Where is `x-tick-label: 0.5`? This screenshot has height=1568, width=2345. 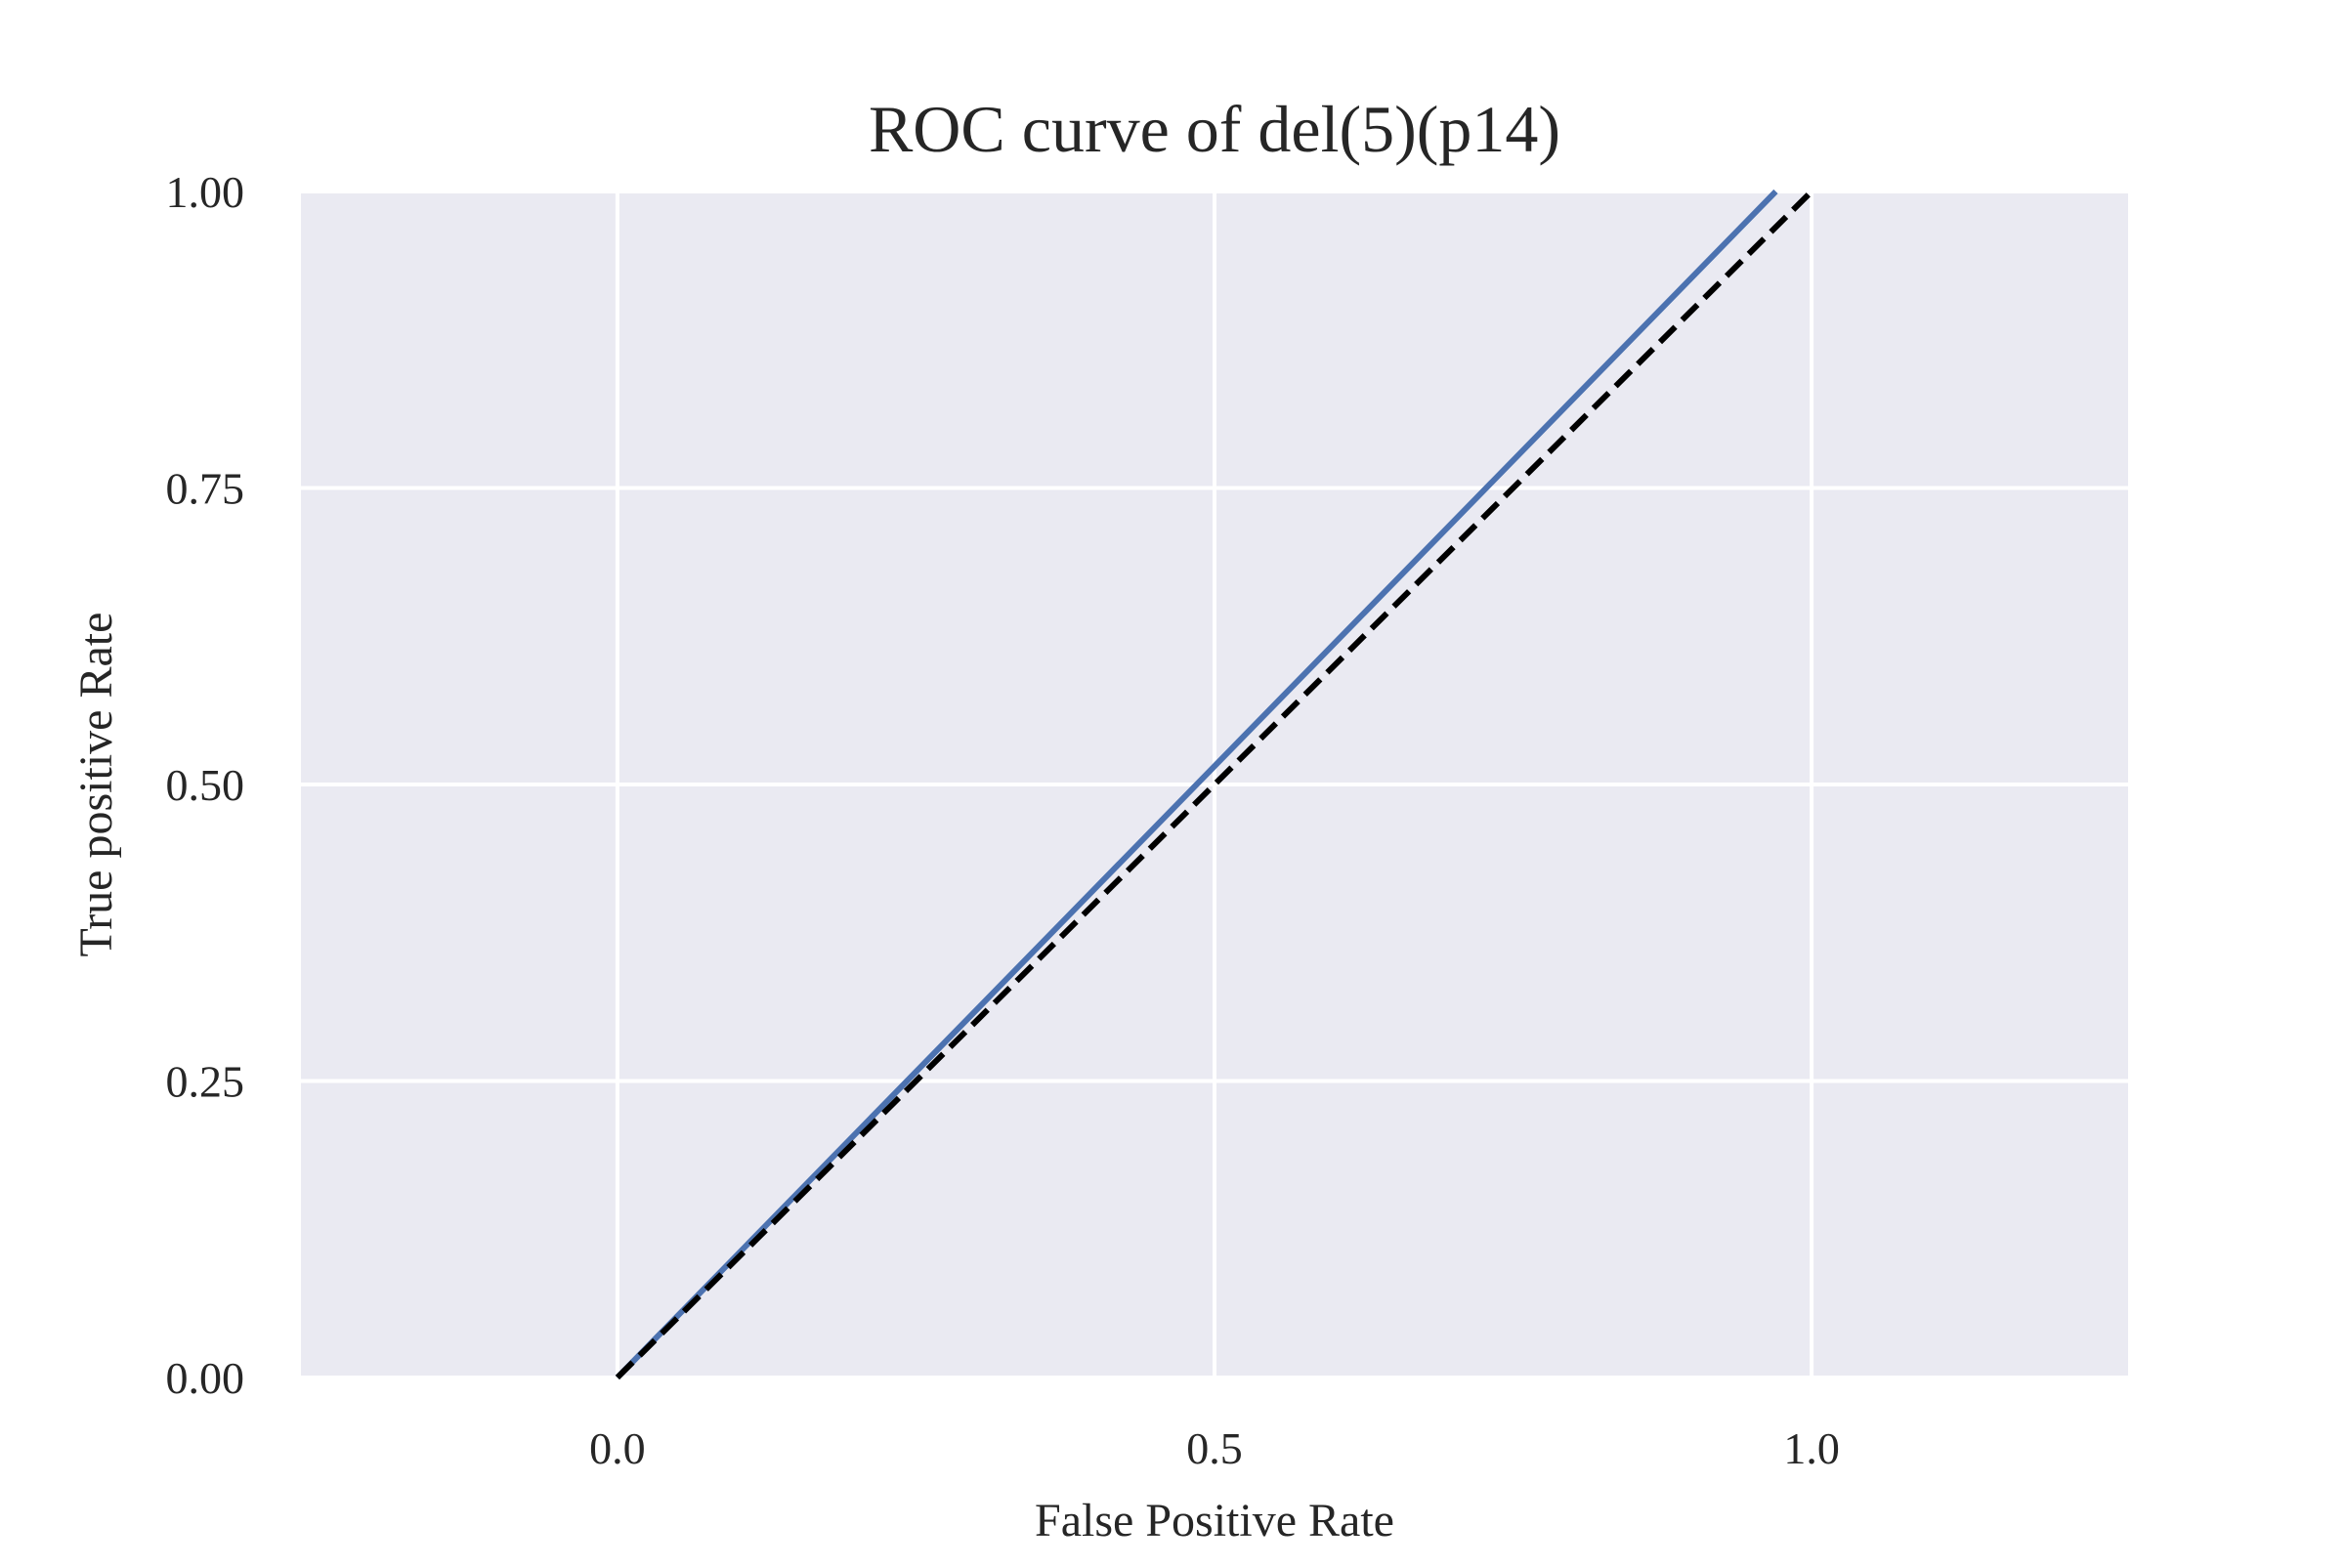
x-tick-label: 0.5 is located at coordinates (1214, 1448).